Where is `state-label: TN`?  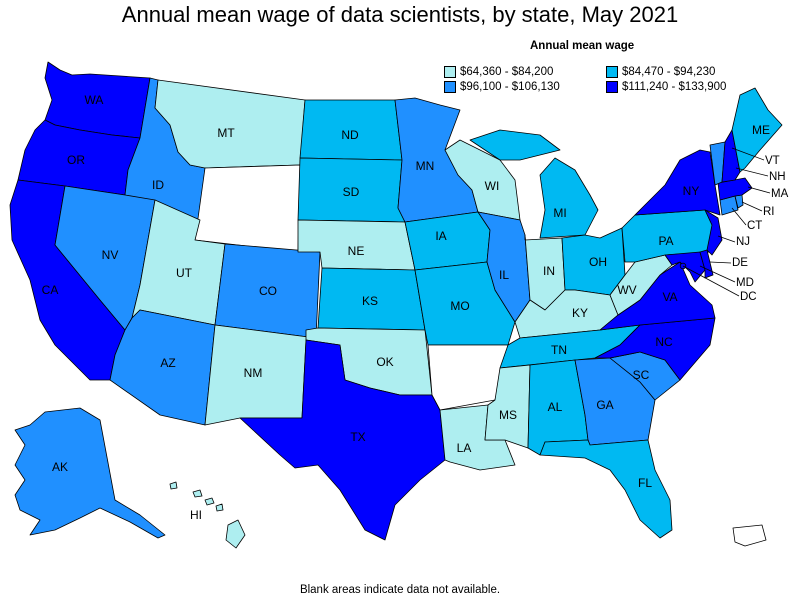
state-label: TN is located at coordinates (559, 350).